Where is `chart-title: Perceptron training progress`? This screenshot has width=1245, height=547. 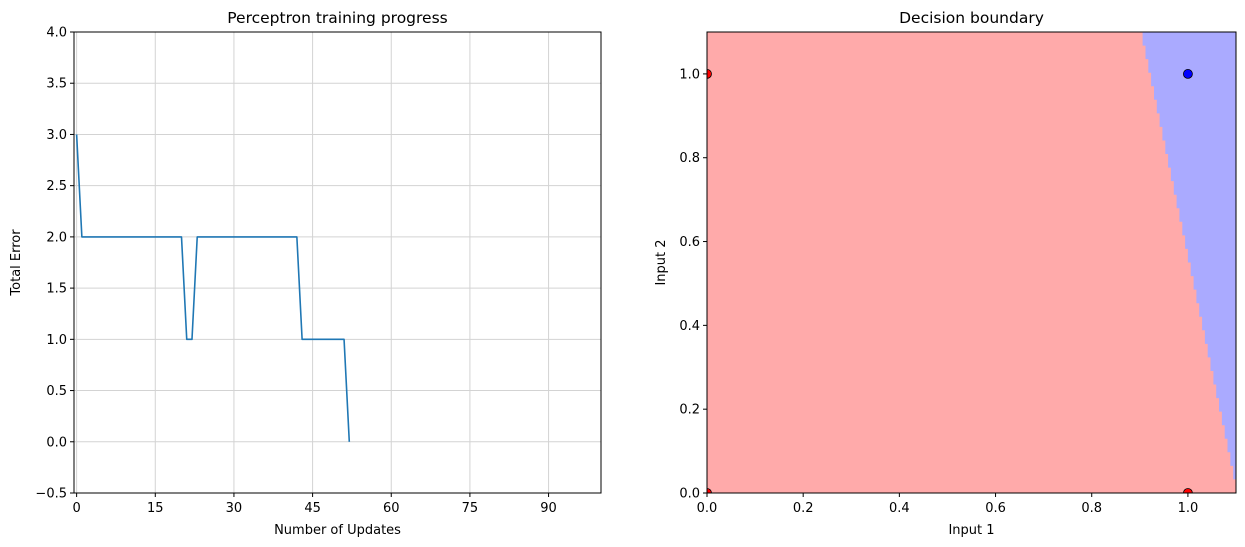 chart-title: Perceptron training progress is located at coordinates (337, 18).